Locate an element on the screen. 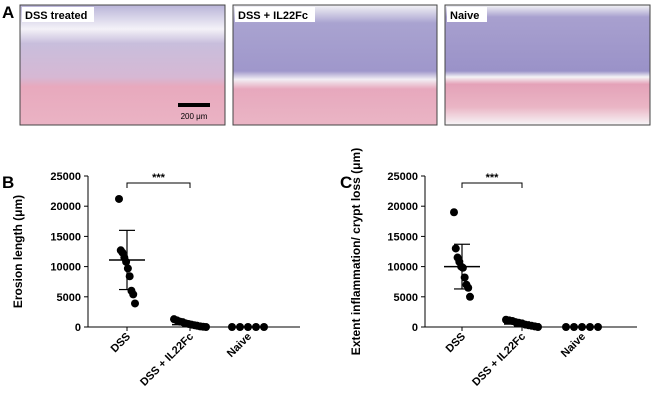 Image resolution: width=659 pixels, height=400 pixels. scale-label: 200 μm is located at coordinates (194, 116).